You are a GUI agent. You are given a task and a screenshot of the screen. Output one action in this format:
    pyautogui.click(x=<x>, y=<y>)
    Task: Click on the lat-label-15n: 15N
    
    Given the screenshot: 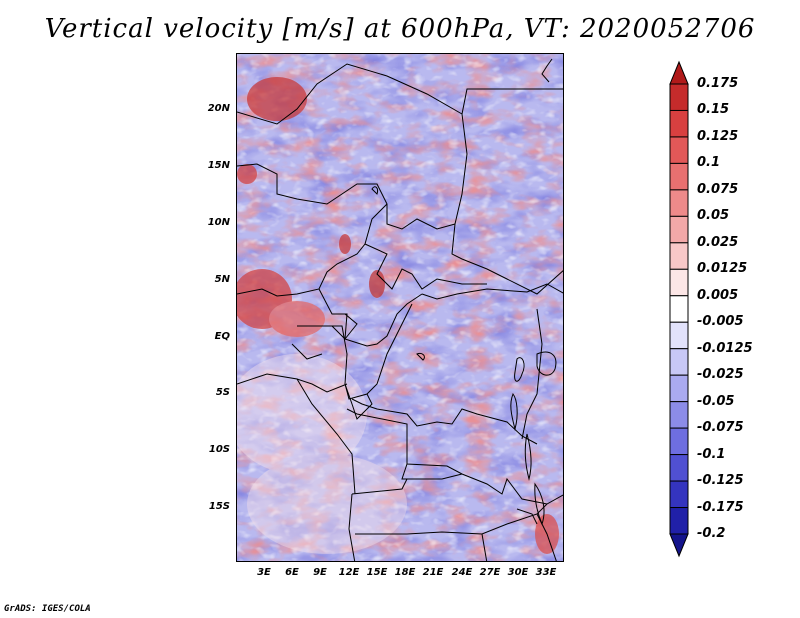 What is the action you would take?
    pyautogui.click(x=218, y=165)
    